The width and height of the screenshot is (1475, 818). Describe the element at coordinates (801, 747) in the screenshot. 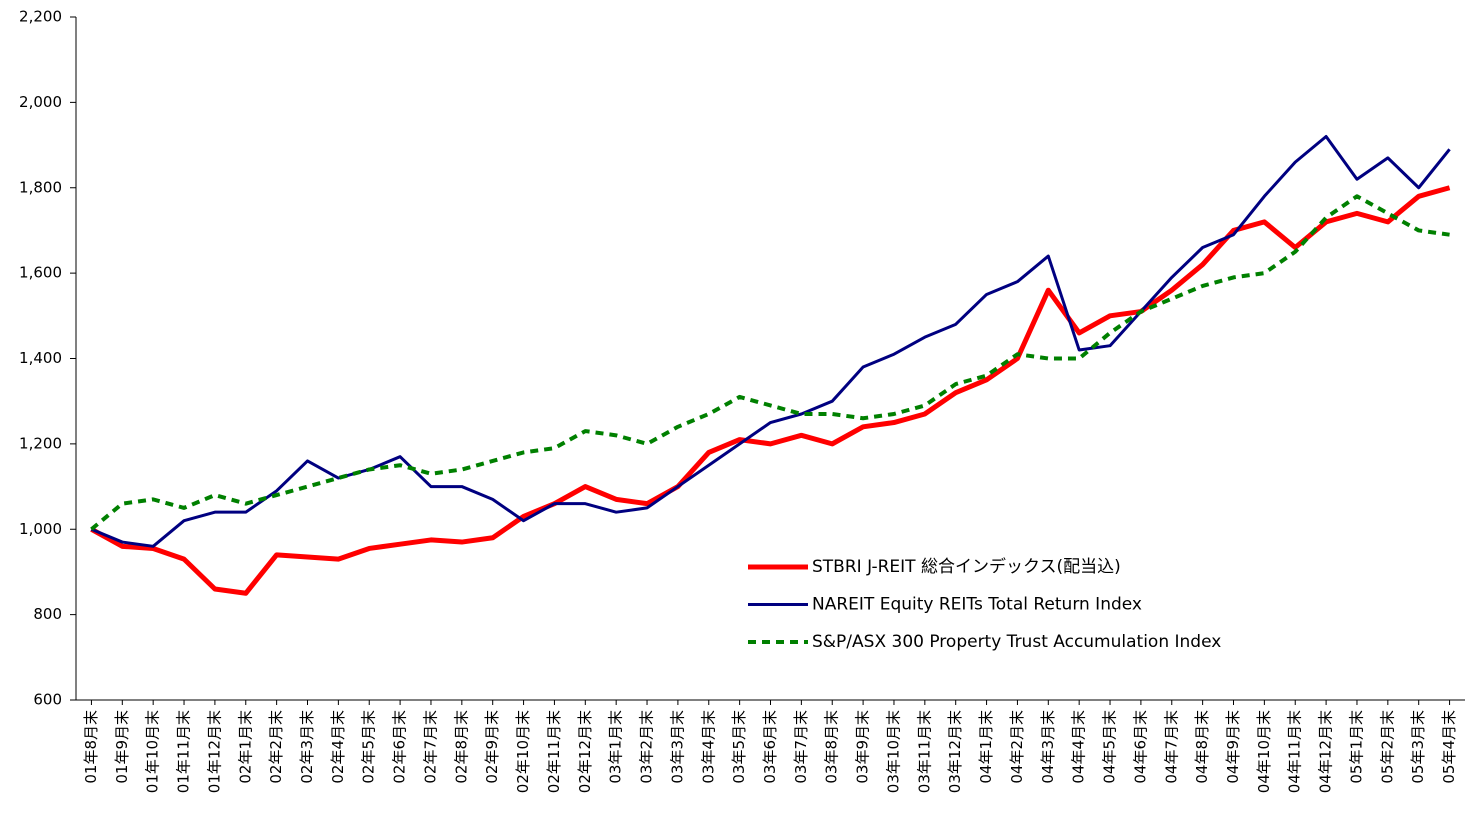

I see `x-tick-label: 03年7月末` at that location.